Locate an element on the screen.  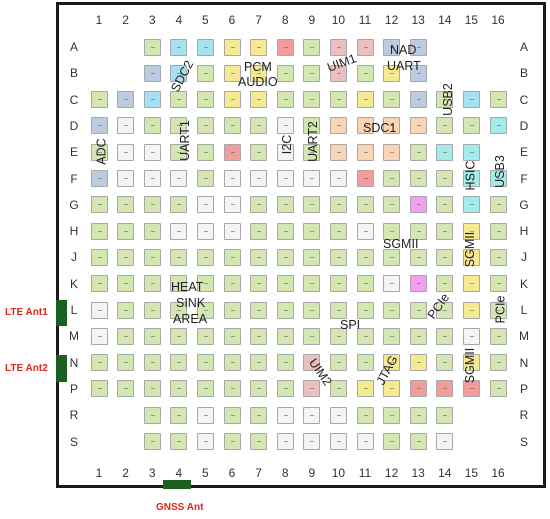
label-i2c: I2C is located at coordinates (287, 144).